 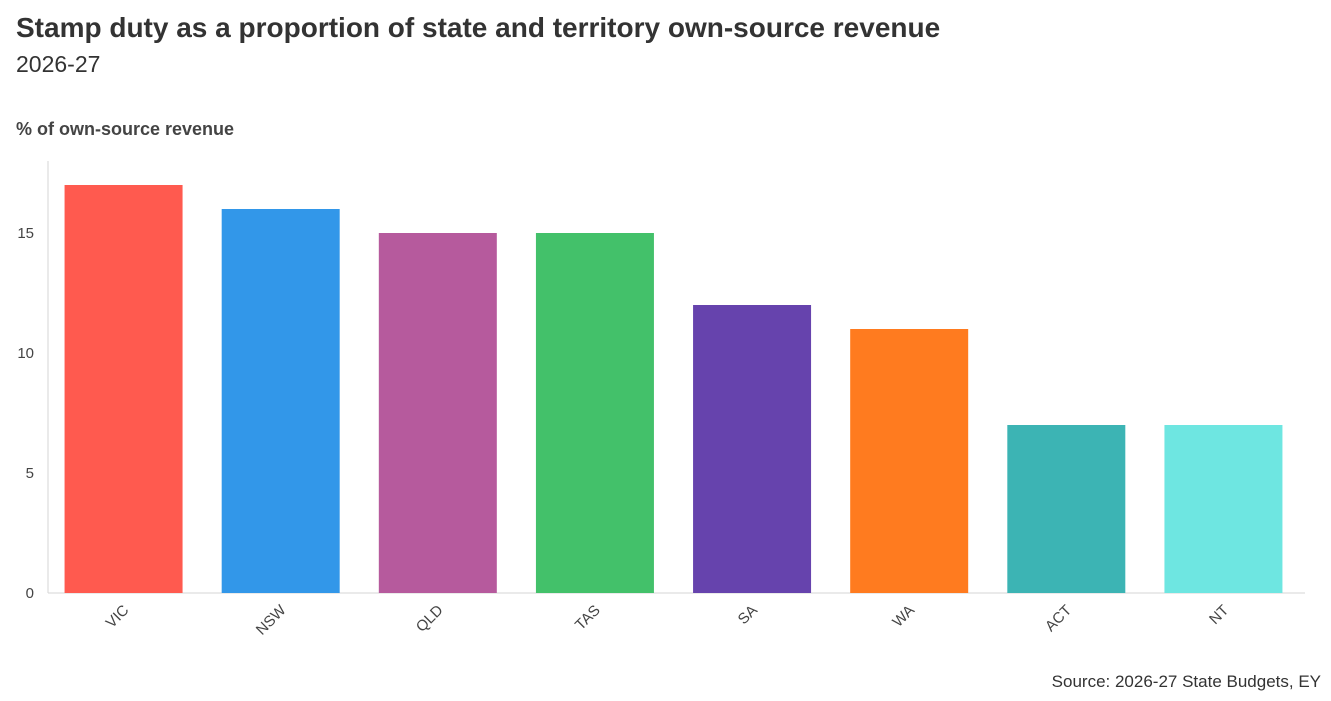 I want to click on bar-tas, so click(x=594, y=413).